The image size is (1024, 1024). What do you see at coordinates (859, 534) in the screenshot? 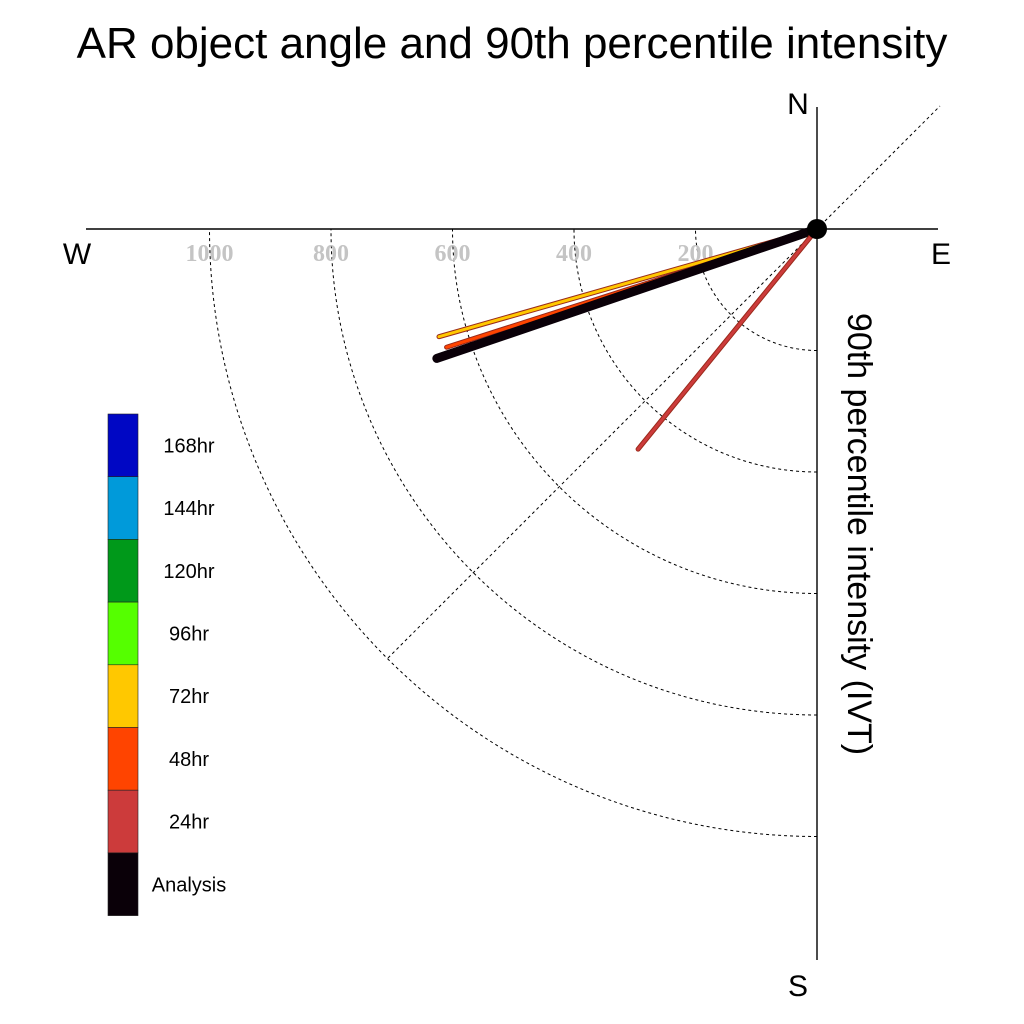
I see `y-axis-label: 90th percentile intensity (IVT)` at bounding box center [859, 534].